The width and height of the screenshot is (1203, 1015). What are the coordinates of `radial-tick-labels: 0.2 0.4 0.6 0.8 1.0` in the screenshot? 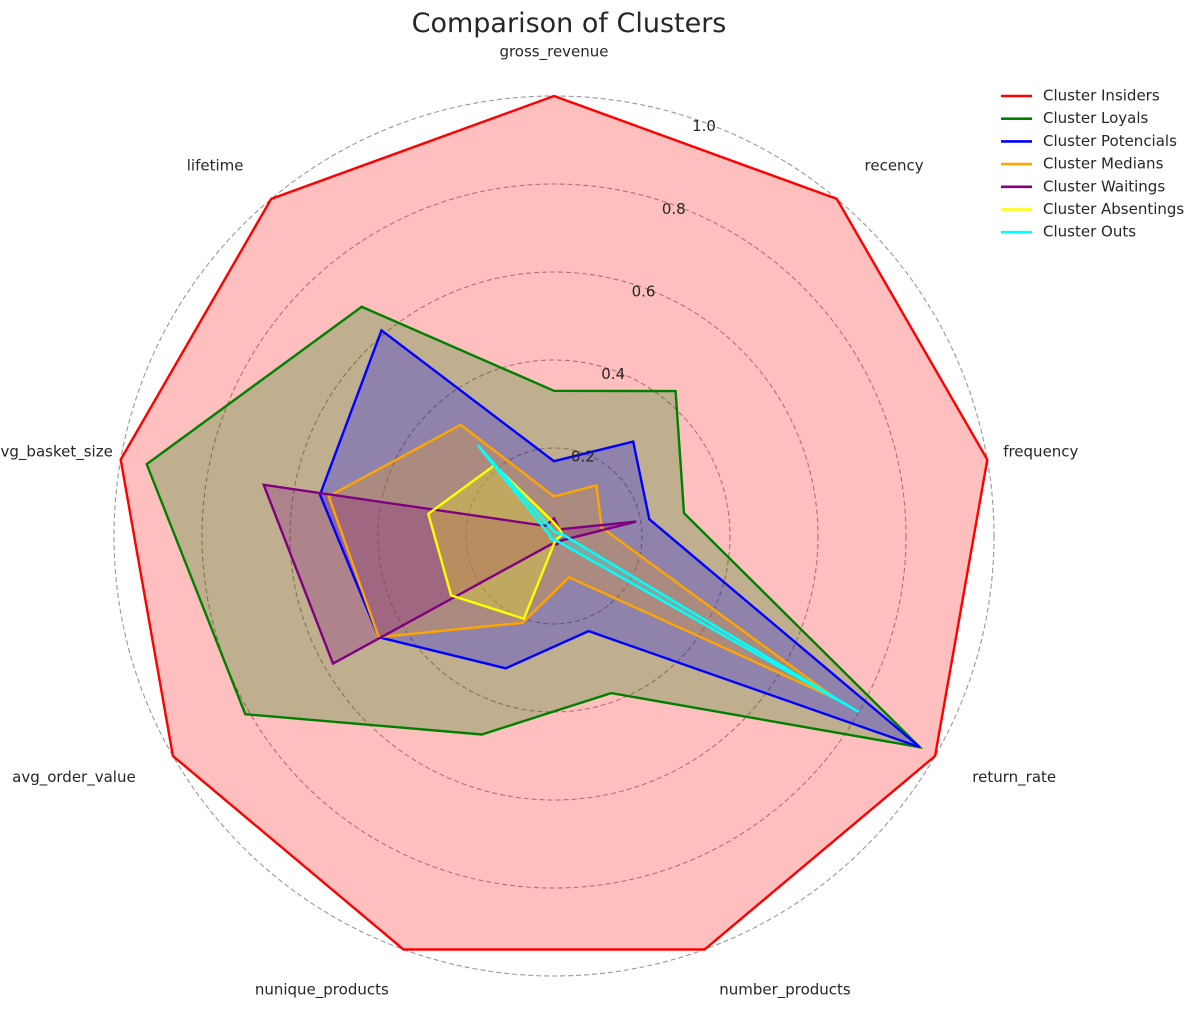 It's located at (643, 291).